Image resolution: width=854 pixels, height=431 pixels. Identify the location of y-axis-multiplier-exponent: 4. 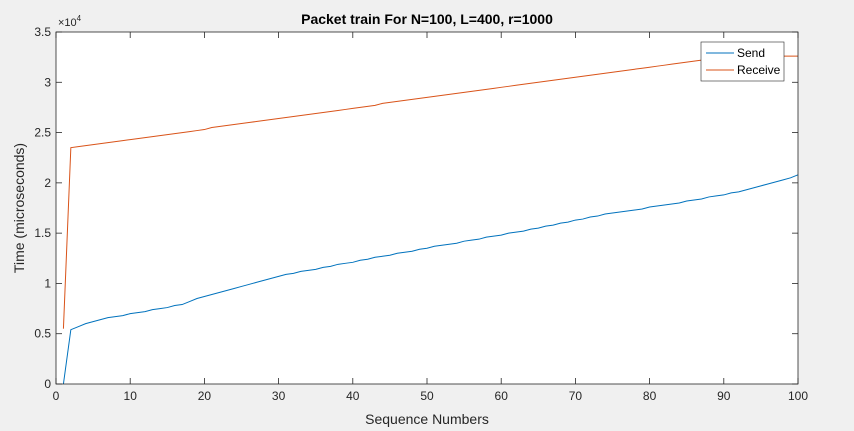
(79, 18).